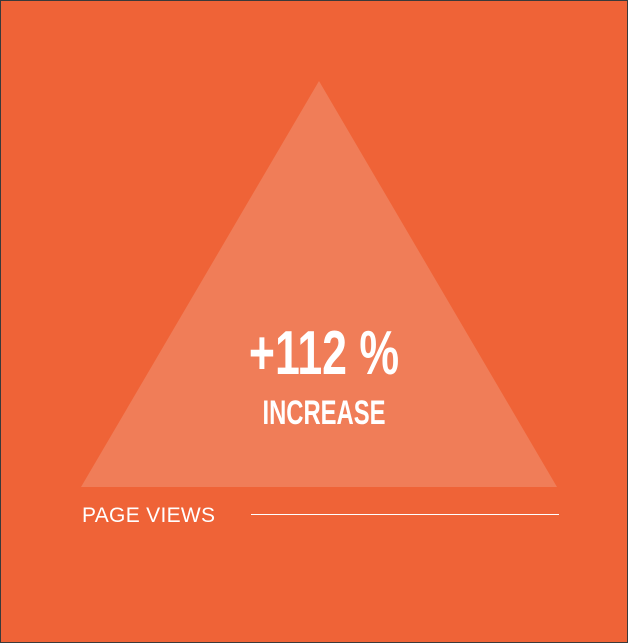 This screenshot has height=643, width=628. What do you see at coordinates (405, 514) in the screenshot?
I see `footer-divider` at bounding box center [405, 514].